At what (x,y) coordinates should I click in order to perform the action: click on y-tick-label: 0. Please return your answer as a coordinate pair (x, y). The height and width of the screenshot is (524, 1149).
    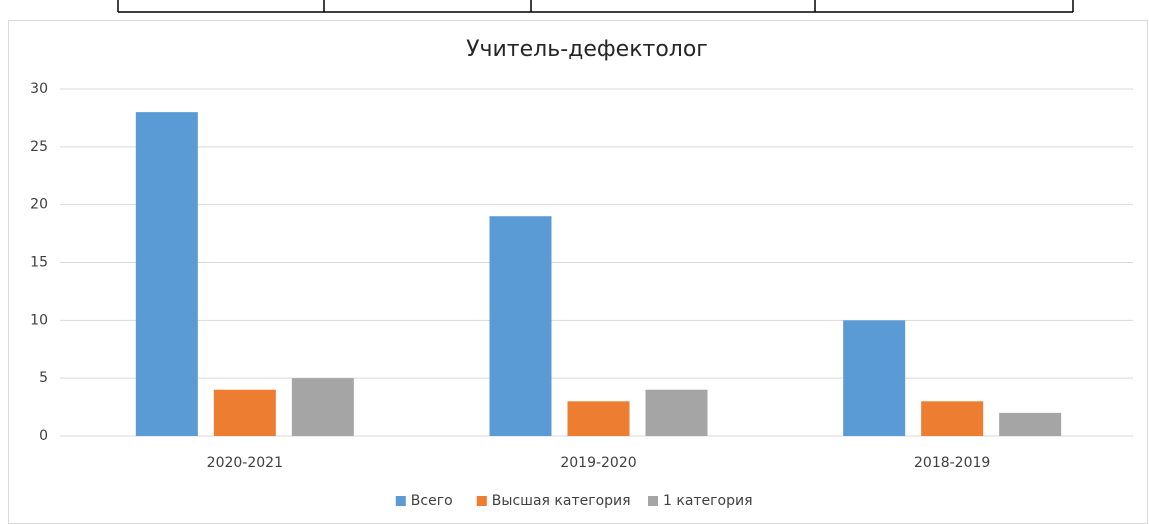
    Looking at the image, I should click on (43, 436).